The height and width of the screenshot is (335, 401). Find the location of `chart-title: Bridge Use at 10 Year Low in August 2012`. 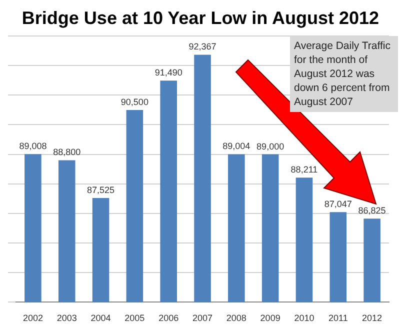

chart-title: Bridge Use at 10 Year Low in August 2012 is located at coordinates (200, 19).